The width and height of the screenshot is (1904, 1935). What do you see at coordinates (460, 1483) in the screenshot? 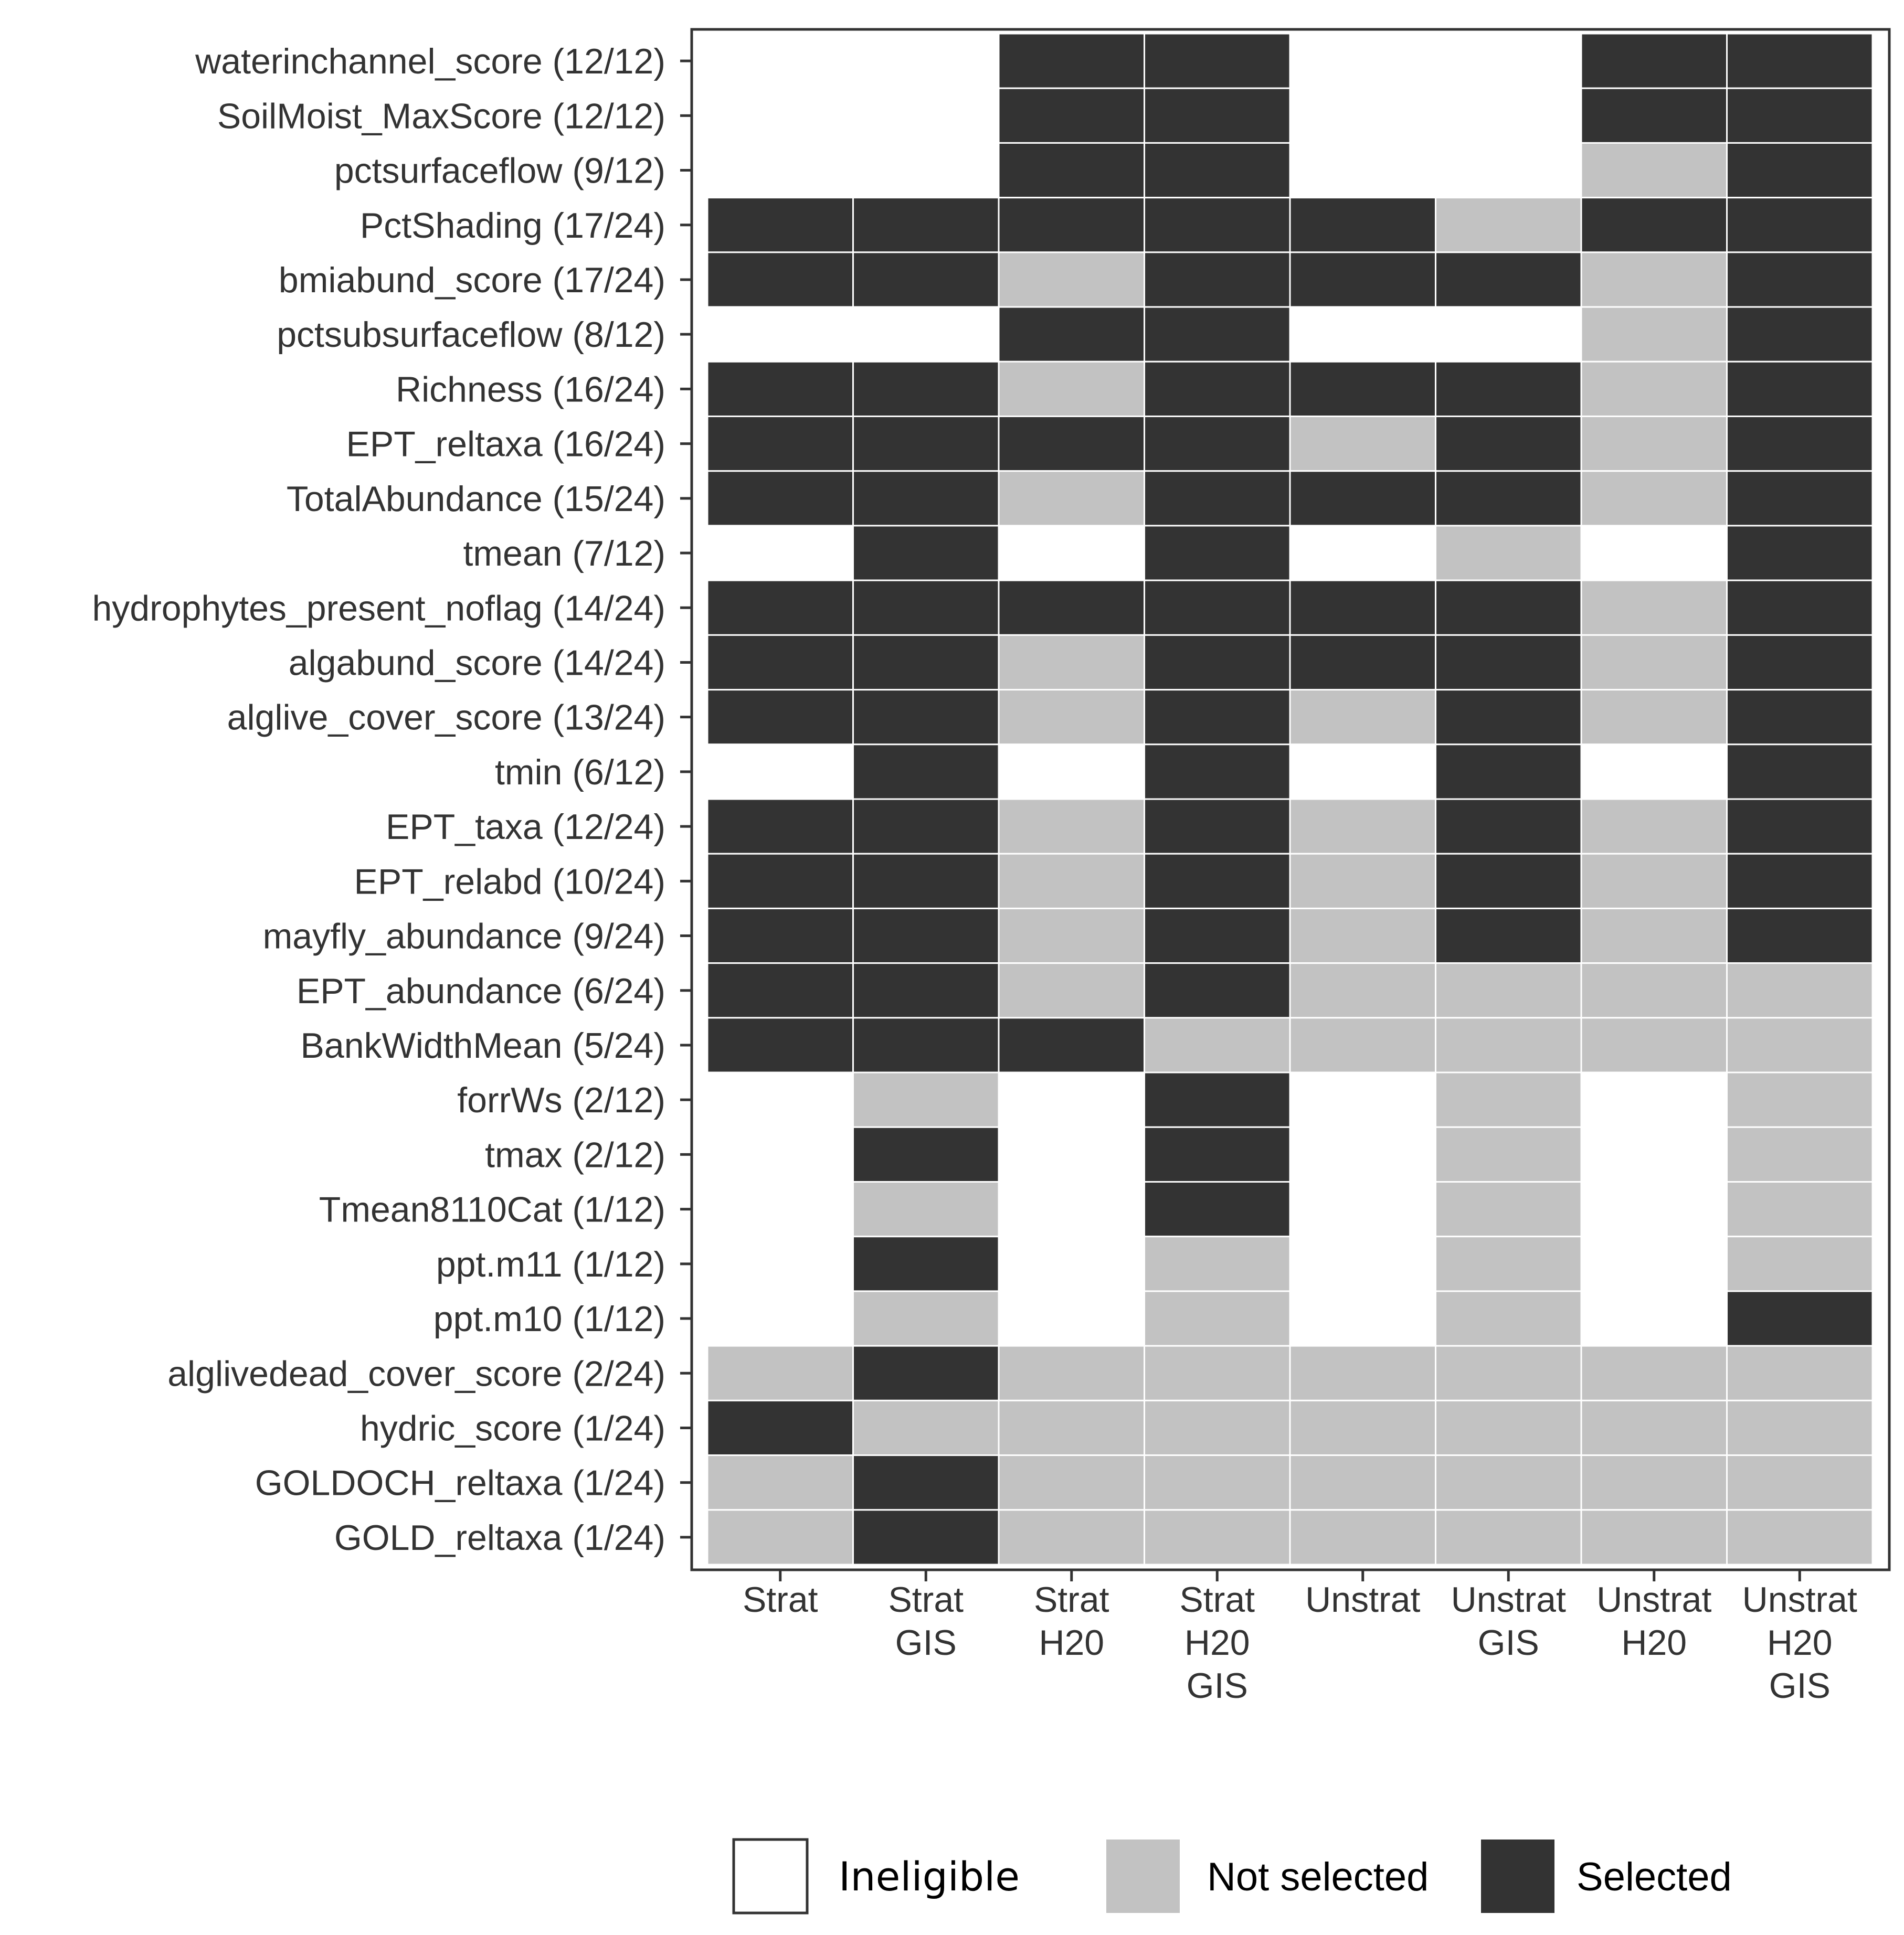
I see `y-tick-label: GOLDOCH_reltaxa (1/24)` at bounding box center [460, 1483].